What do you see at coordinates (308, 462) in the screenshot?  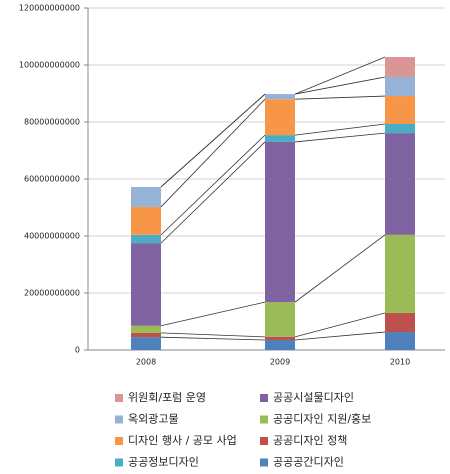 I see `legend-label: 공공공간디자인` at bounding box center [308, 462].